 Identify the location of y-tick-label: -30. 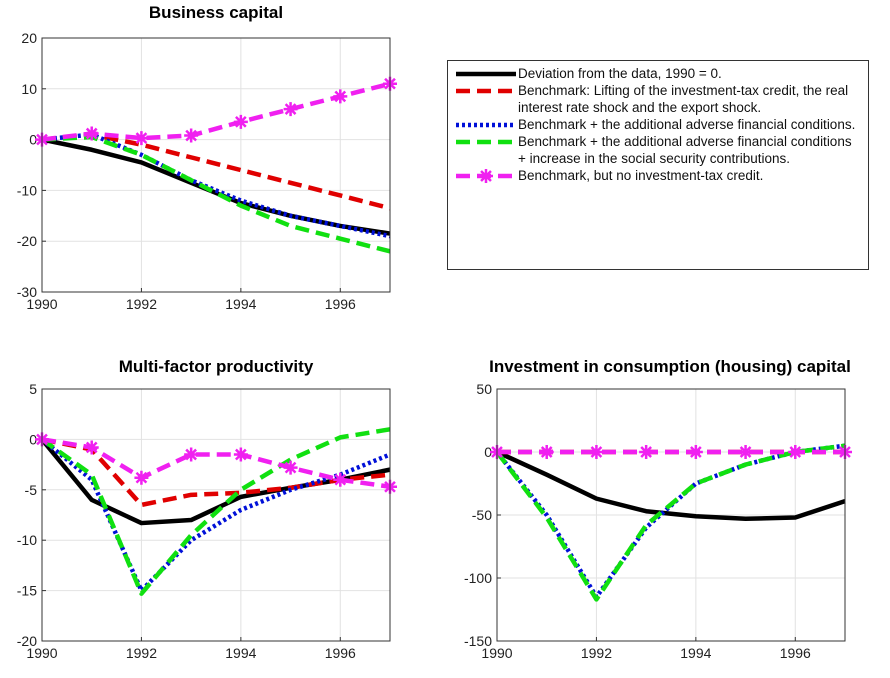
(27, 292).